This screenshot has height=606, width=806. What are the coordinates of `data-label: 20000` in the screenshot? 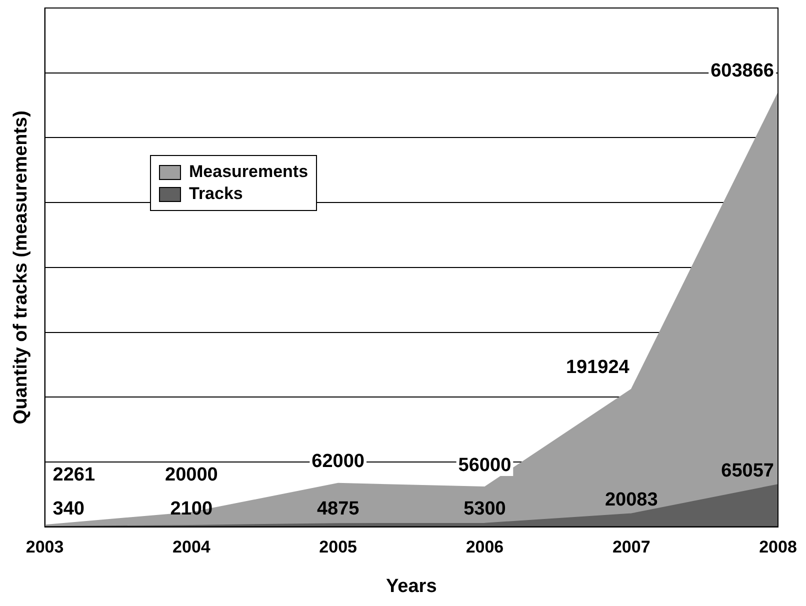 It's located at (191, 475).